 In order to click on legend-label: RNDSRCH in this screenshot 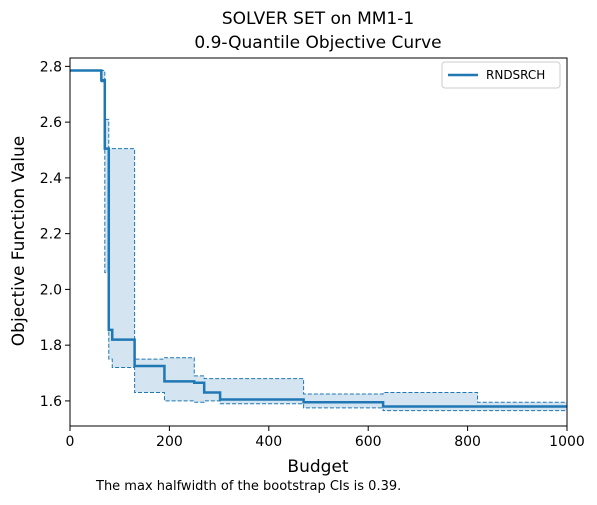, I will do `click(515, 75)`.